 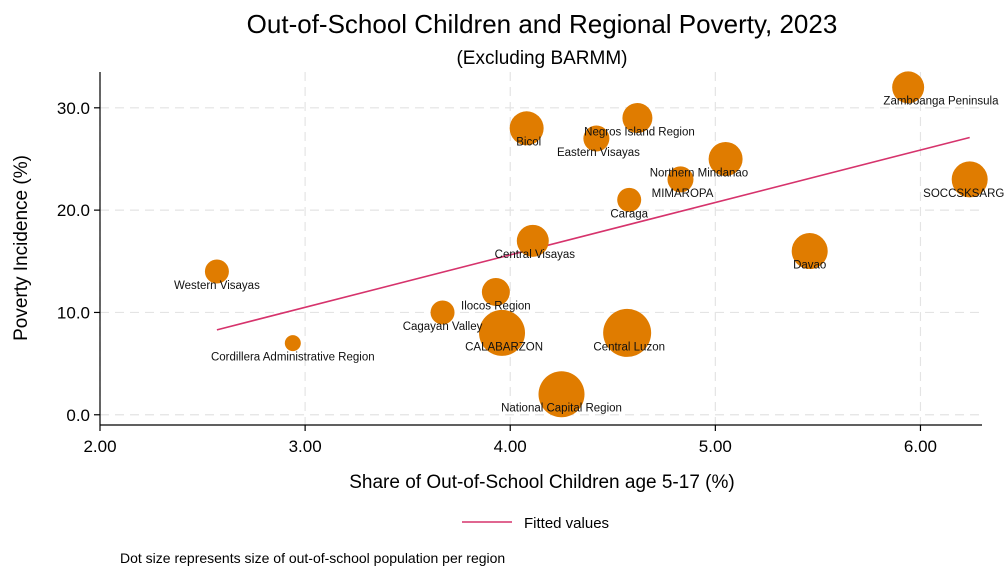 What do you see at coordinates (699, 173) in the screenshot?
I see `point-label: Northern Mindanao` at bounding box center [699, 173].